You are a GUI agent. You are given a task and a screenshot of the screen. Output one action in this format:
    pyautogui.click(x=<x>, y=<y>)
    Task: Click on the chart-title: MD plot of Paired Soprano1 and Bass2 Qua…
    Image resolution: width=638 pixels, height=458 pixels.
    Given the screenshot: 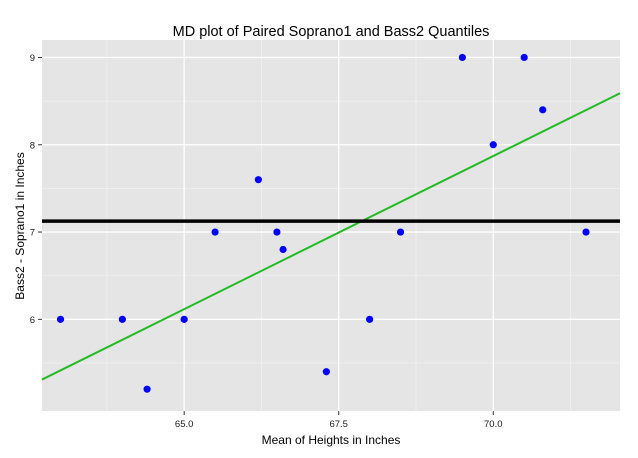 What is the action you would take?
    pyautogui.click(x=331, y=32)
    